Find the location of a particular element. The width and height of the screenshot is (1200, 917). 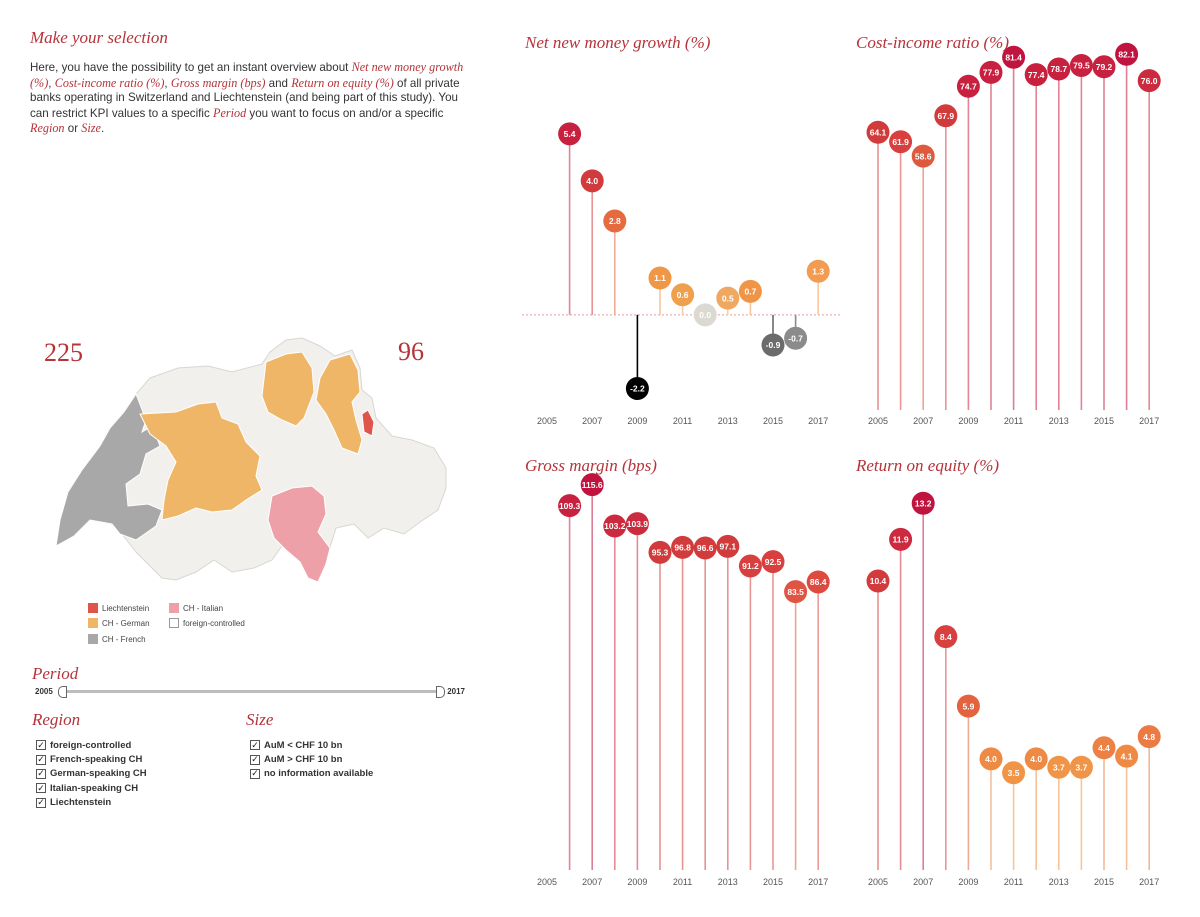

x-tick-label: 2017 is located at coordinates (1149, 882).